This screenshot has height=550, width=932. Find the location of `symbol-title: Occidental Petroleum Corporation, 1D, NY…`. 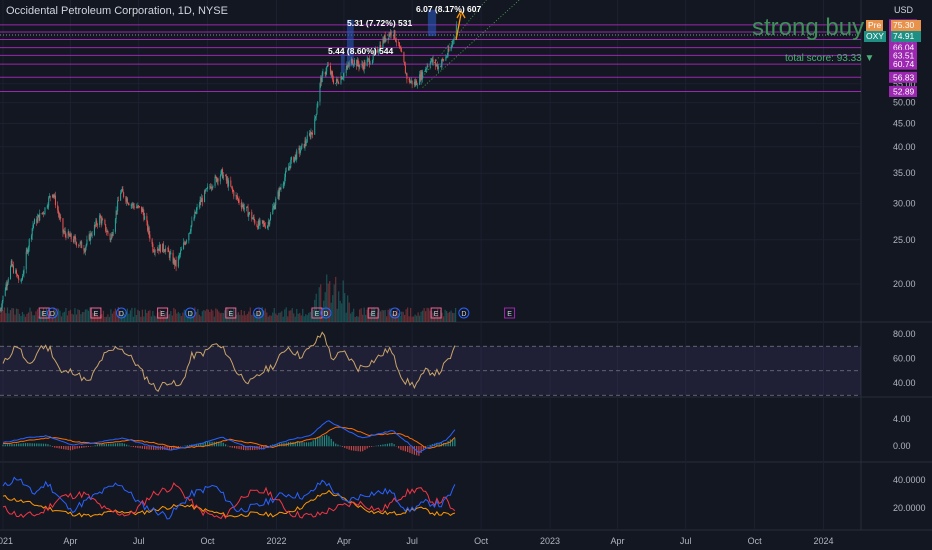

symbol-title: Occidental Petroleum Corporation, 1D, NY… is located at coordinates (117, 11).